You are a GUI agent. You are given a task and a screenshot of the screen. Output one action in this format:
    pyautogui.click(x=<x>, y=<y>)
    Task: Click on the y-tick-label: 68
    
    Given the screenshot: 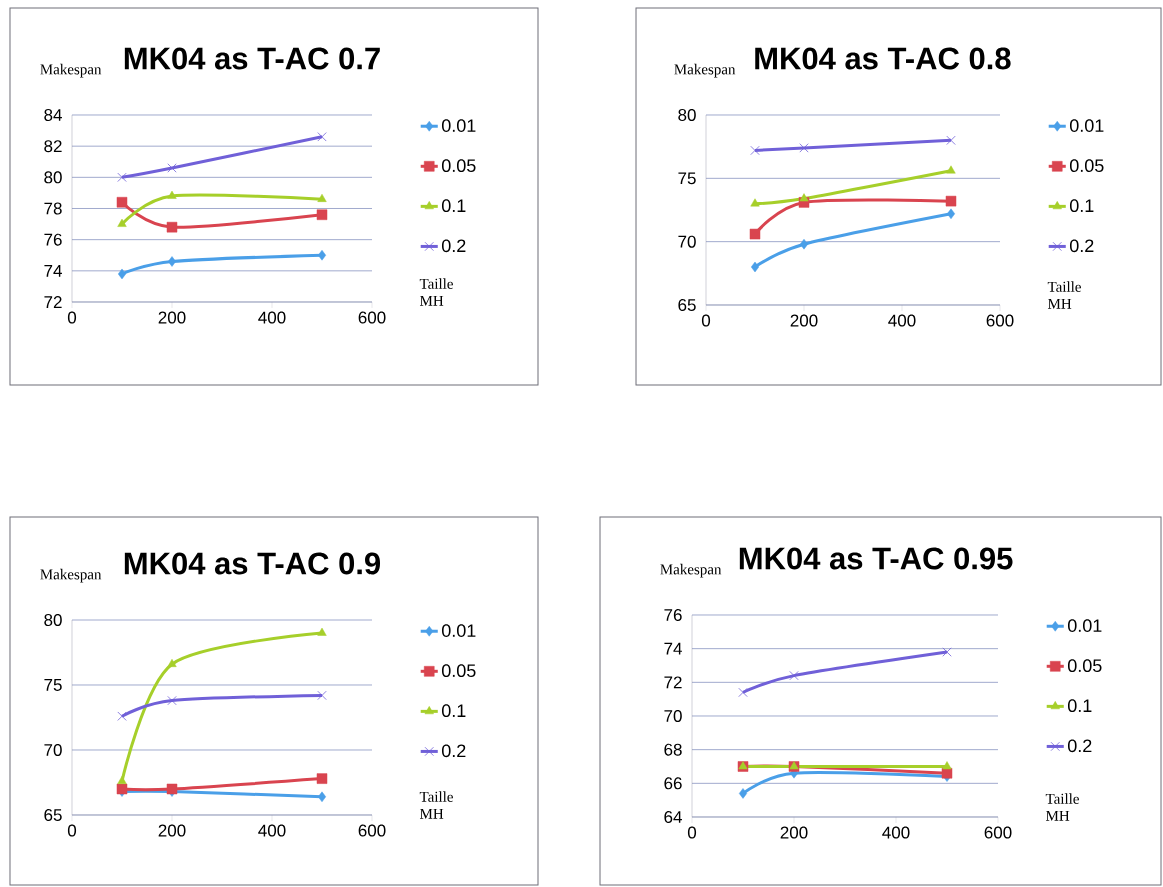 What is the action you would take?
    pyautogui.click(x=673, y=749)
    